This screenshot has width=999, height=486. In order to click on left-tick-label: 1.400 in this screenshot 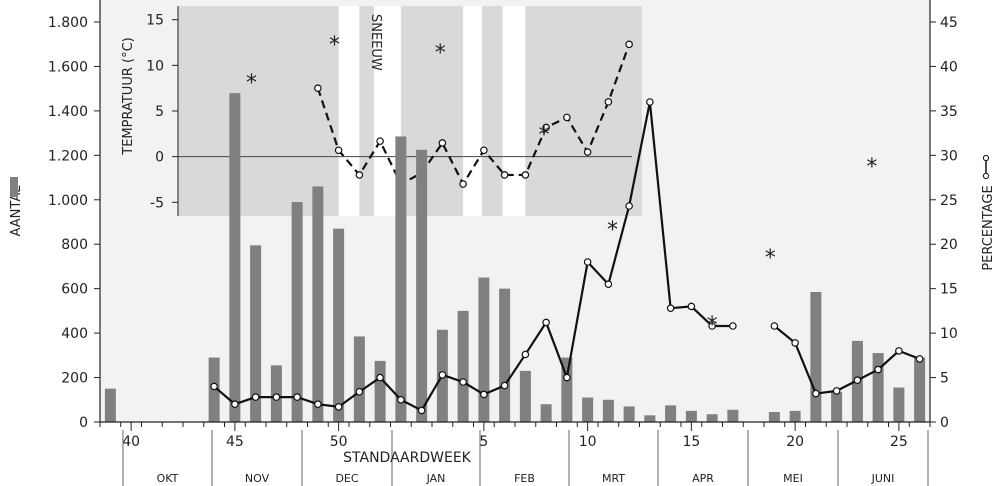, I will do `click(68, 112)`.